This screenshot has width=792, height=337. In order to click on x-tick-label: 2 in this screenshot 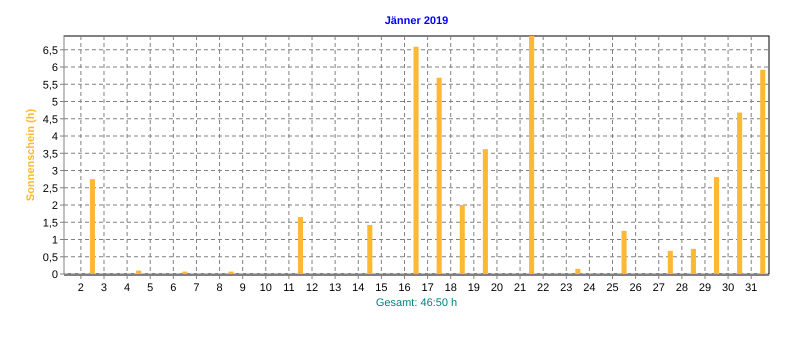, I will do `click(81, 288)`.